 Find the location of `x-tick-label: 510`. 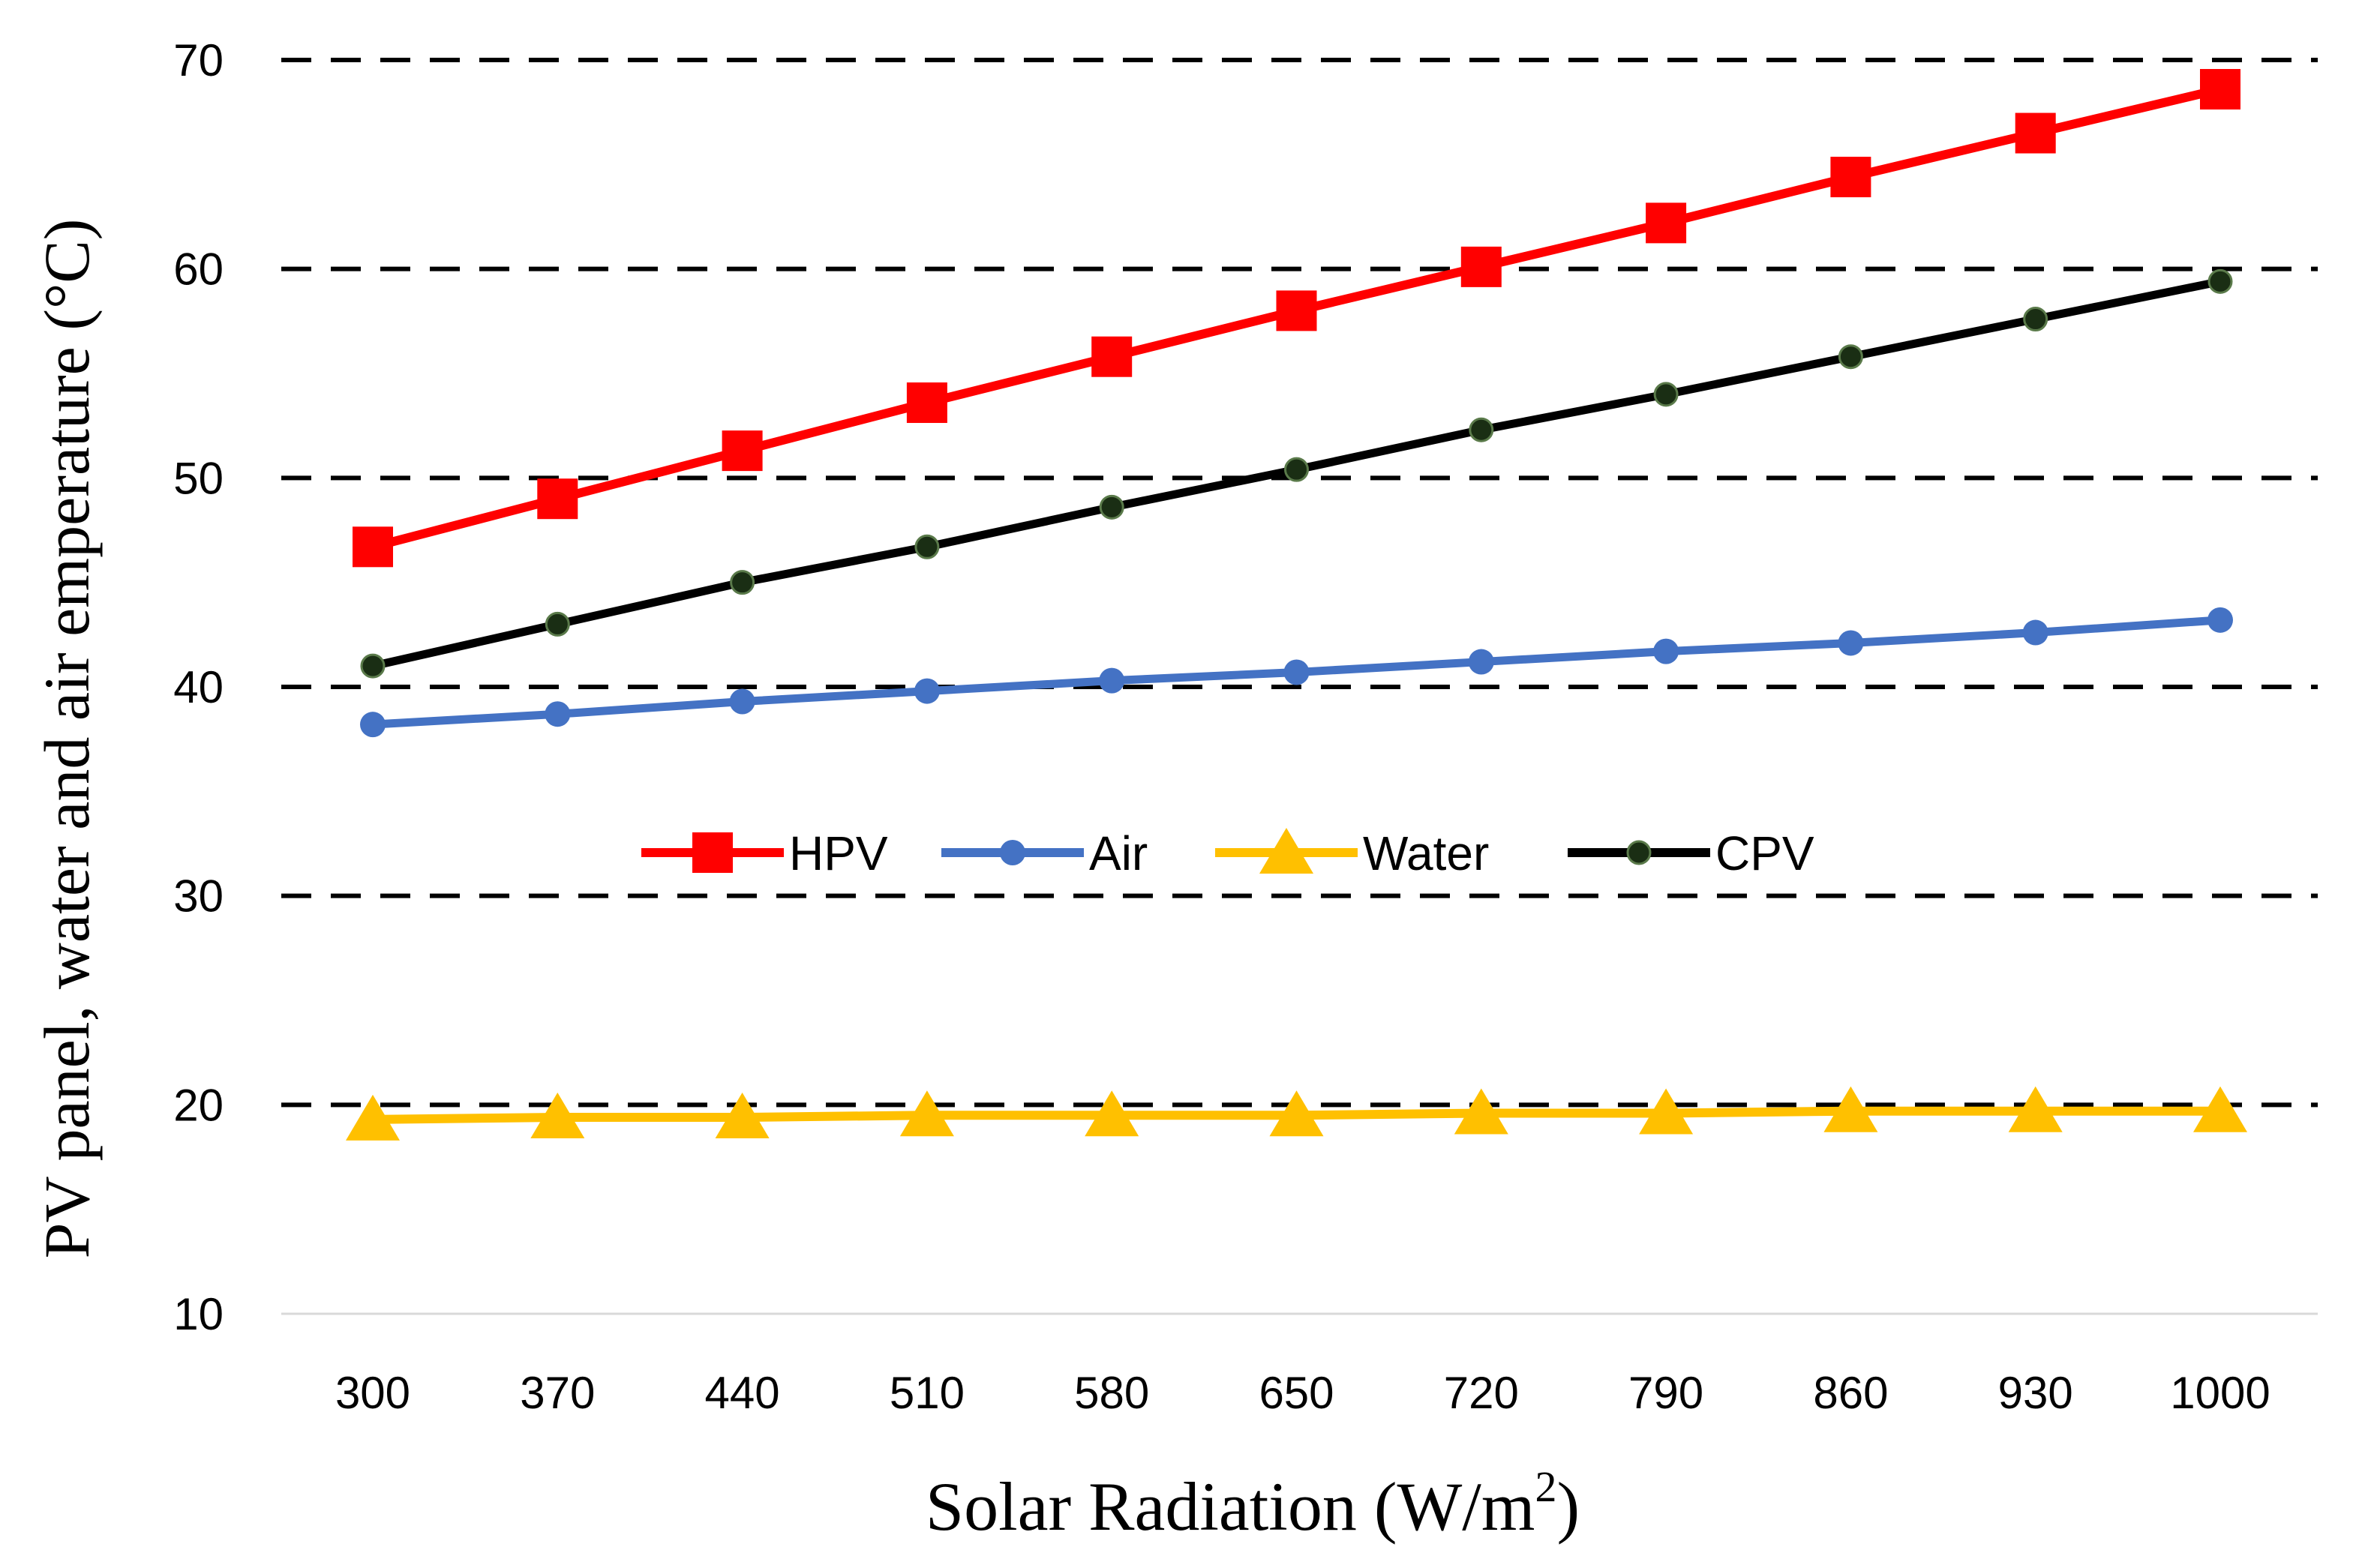

x-tick-label: 510 is located at coordinates (927, 1393).